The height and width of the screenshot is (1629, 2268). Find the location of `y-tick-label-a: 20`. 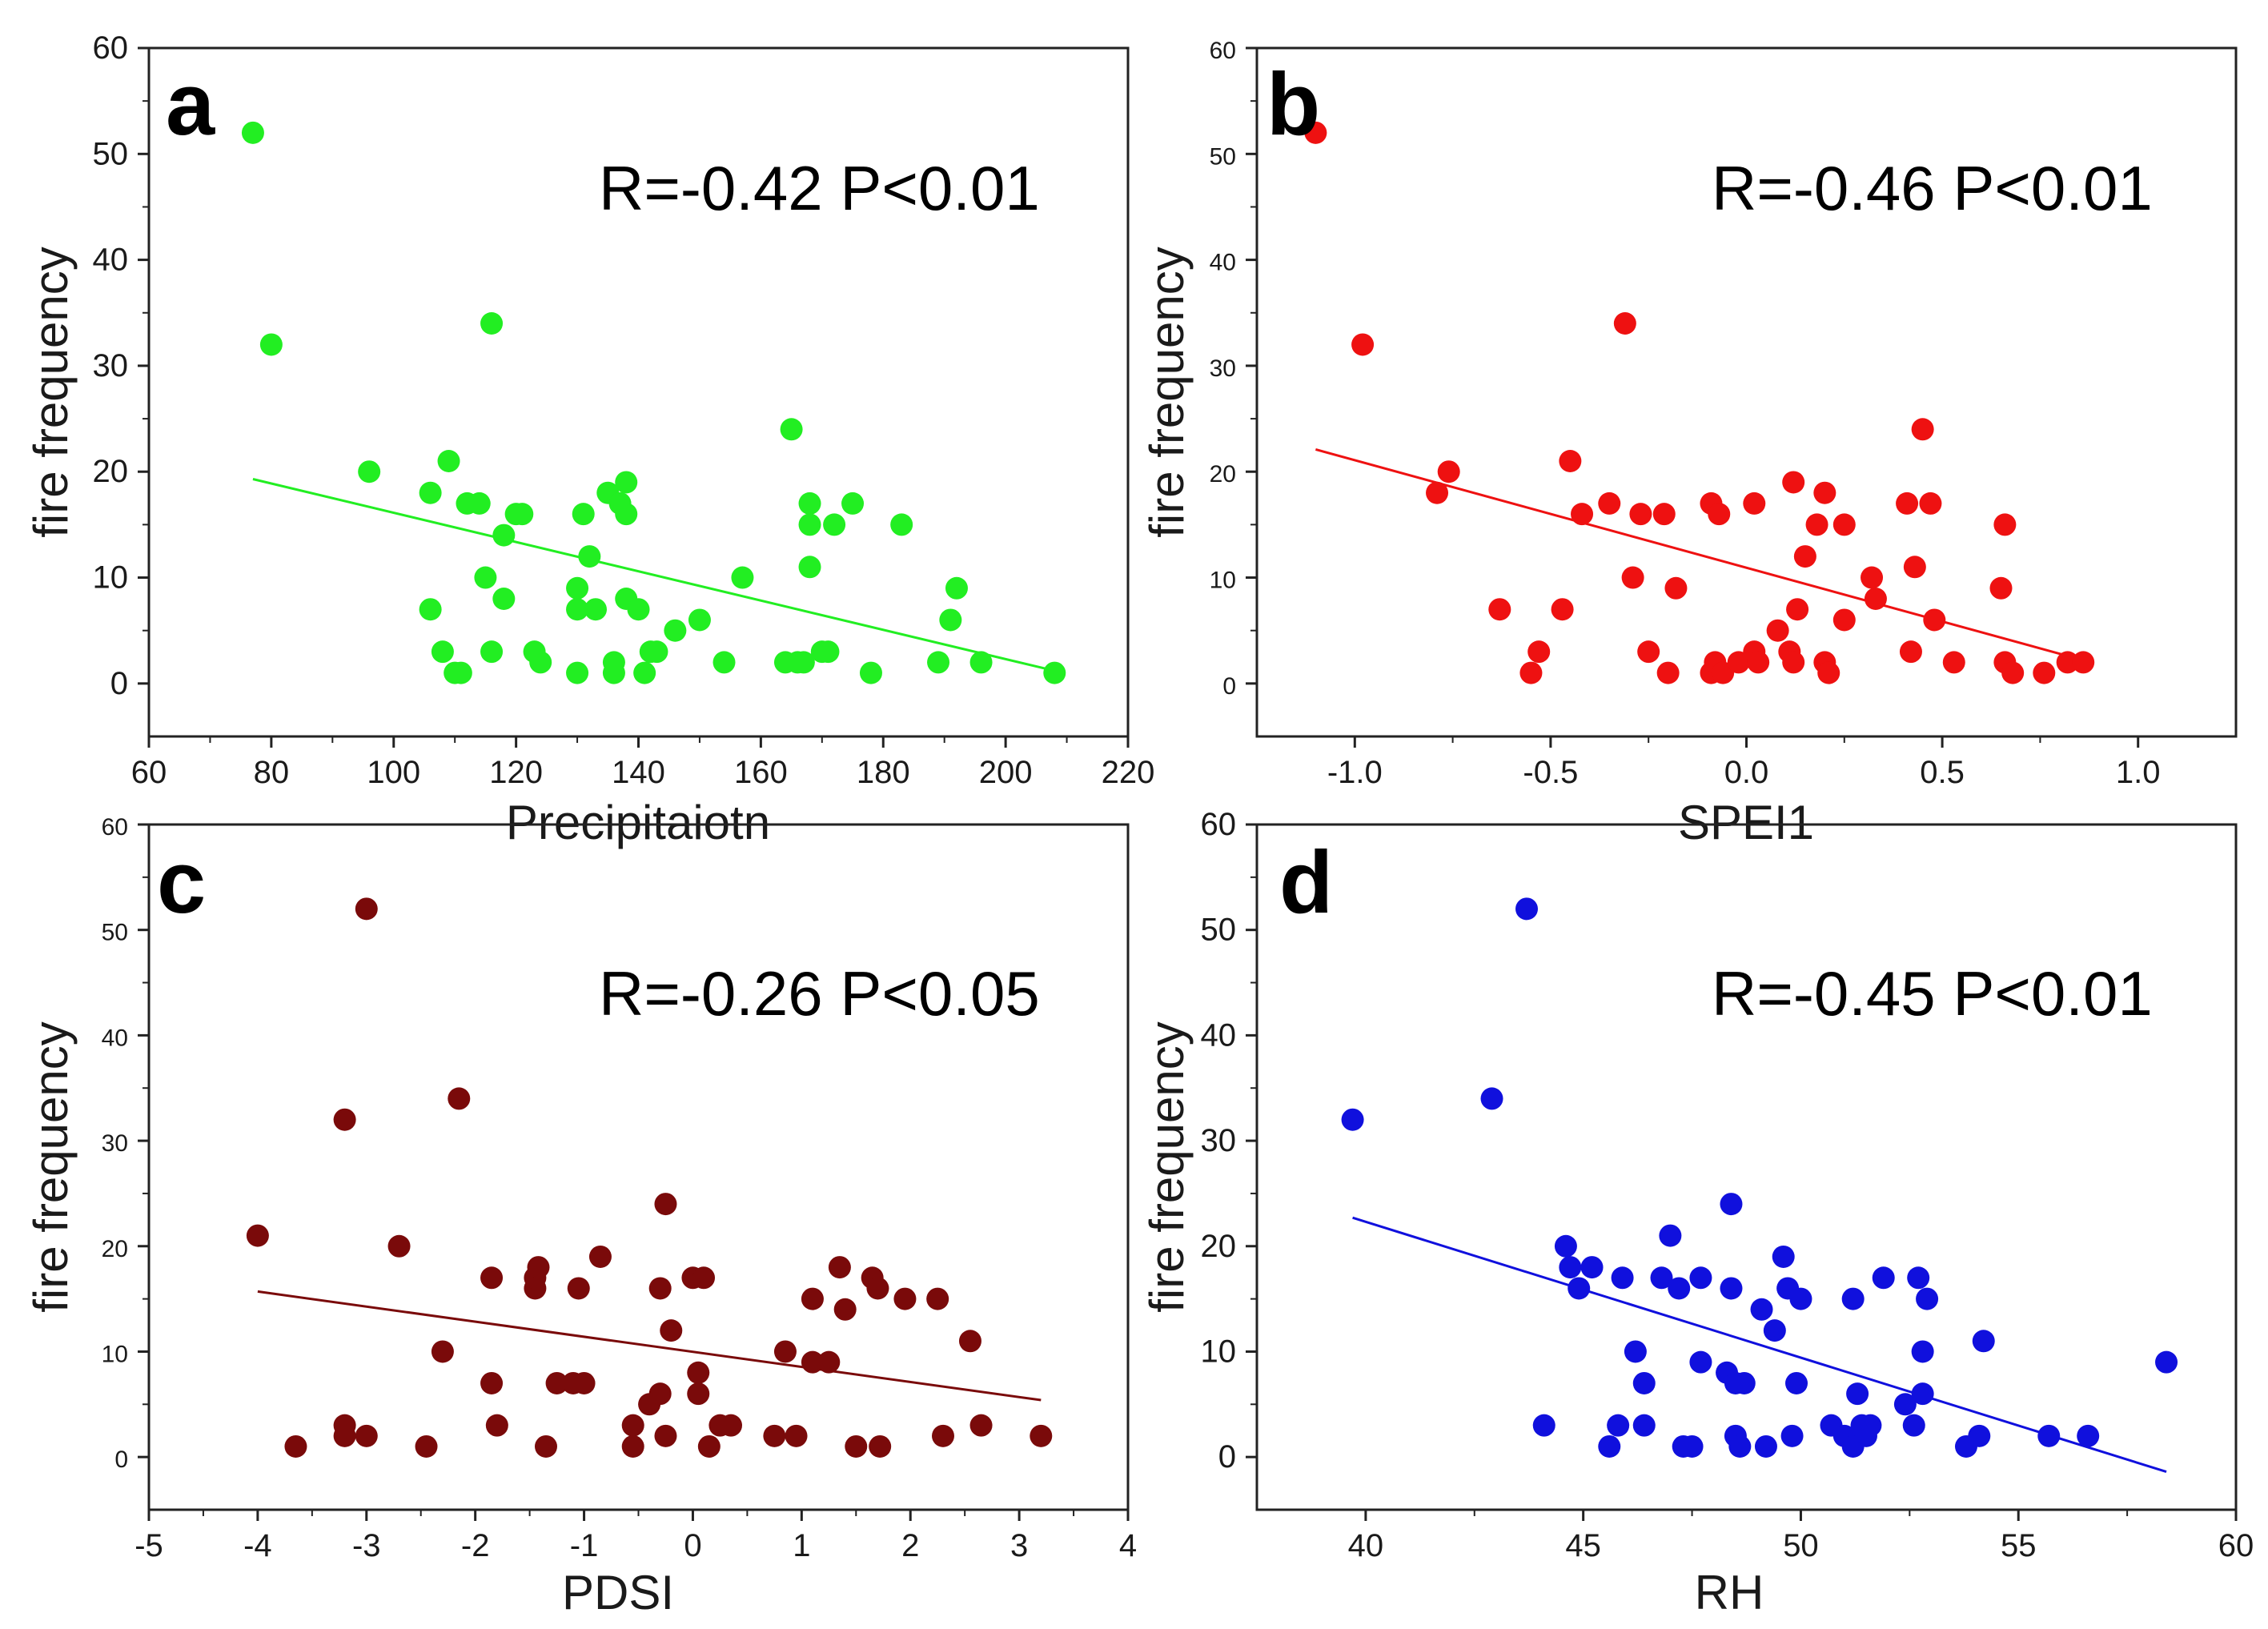

y-tick-label-a: 20 is located at coordinates (111, 471).